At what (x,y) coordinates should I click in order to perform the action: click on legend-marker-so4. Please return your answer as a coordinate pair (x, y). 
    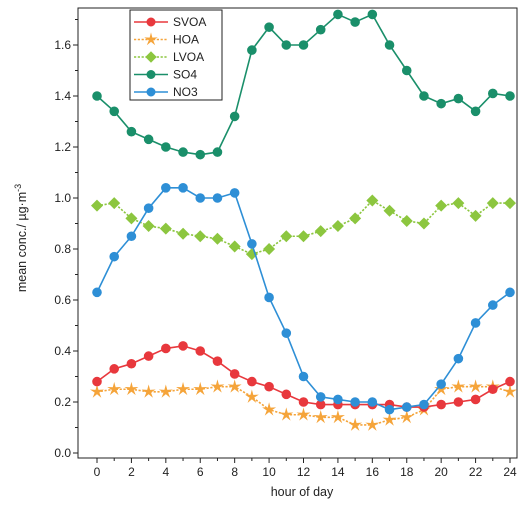
    Looking at the image, I should click on (151, 74).